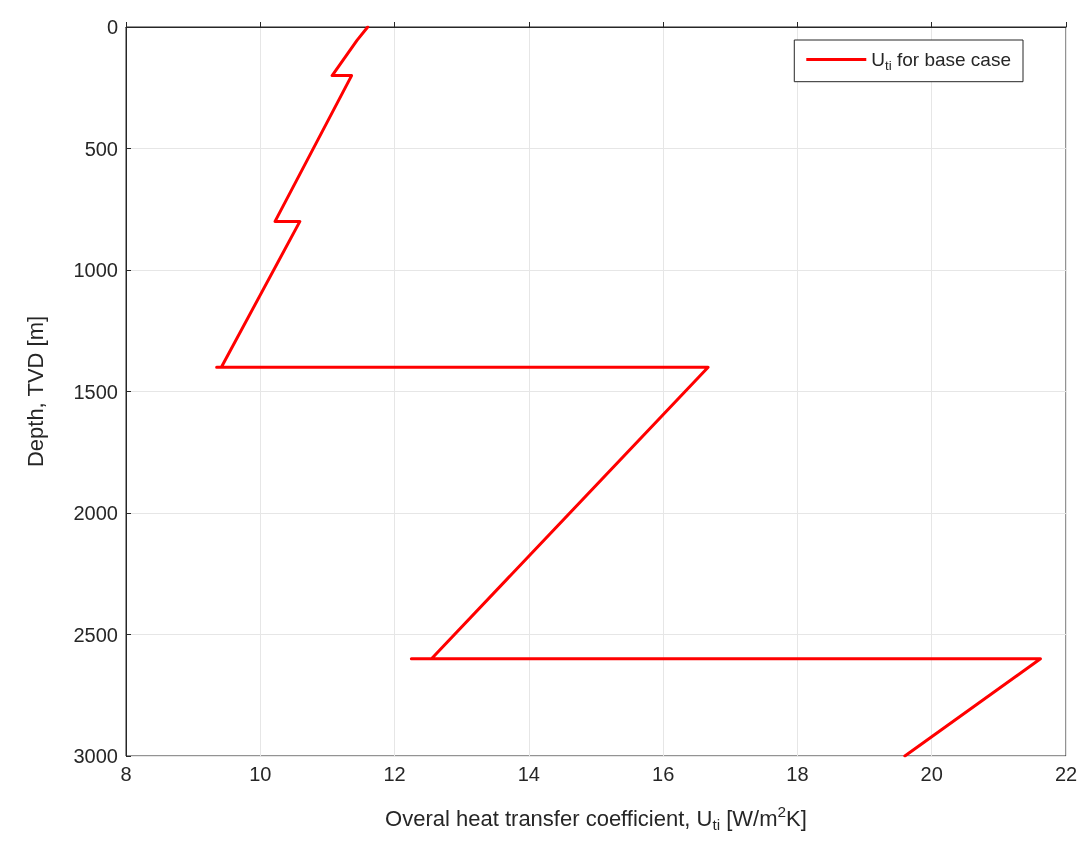  I want to click on x-tick-label: 16, so click(663, 774).